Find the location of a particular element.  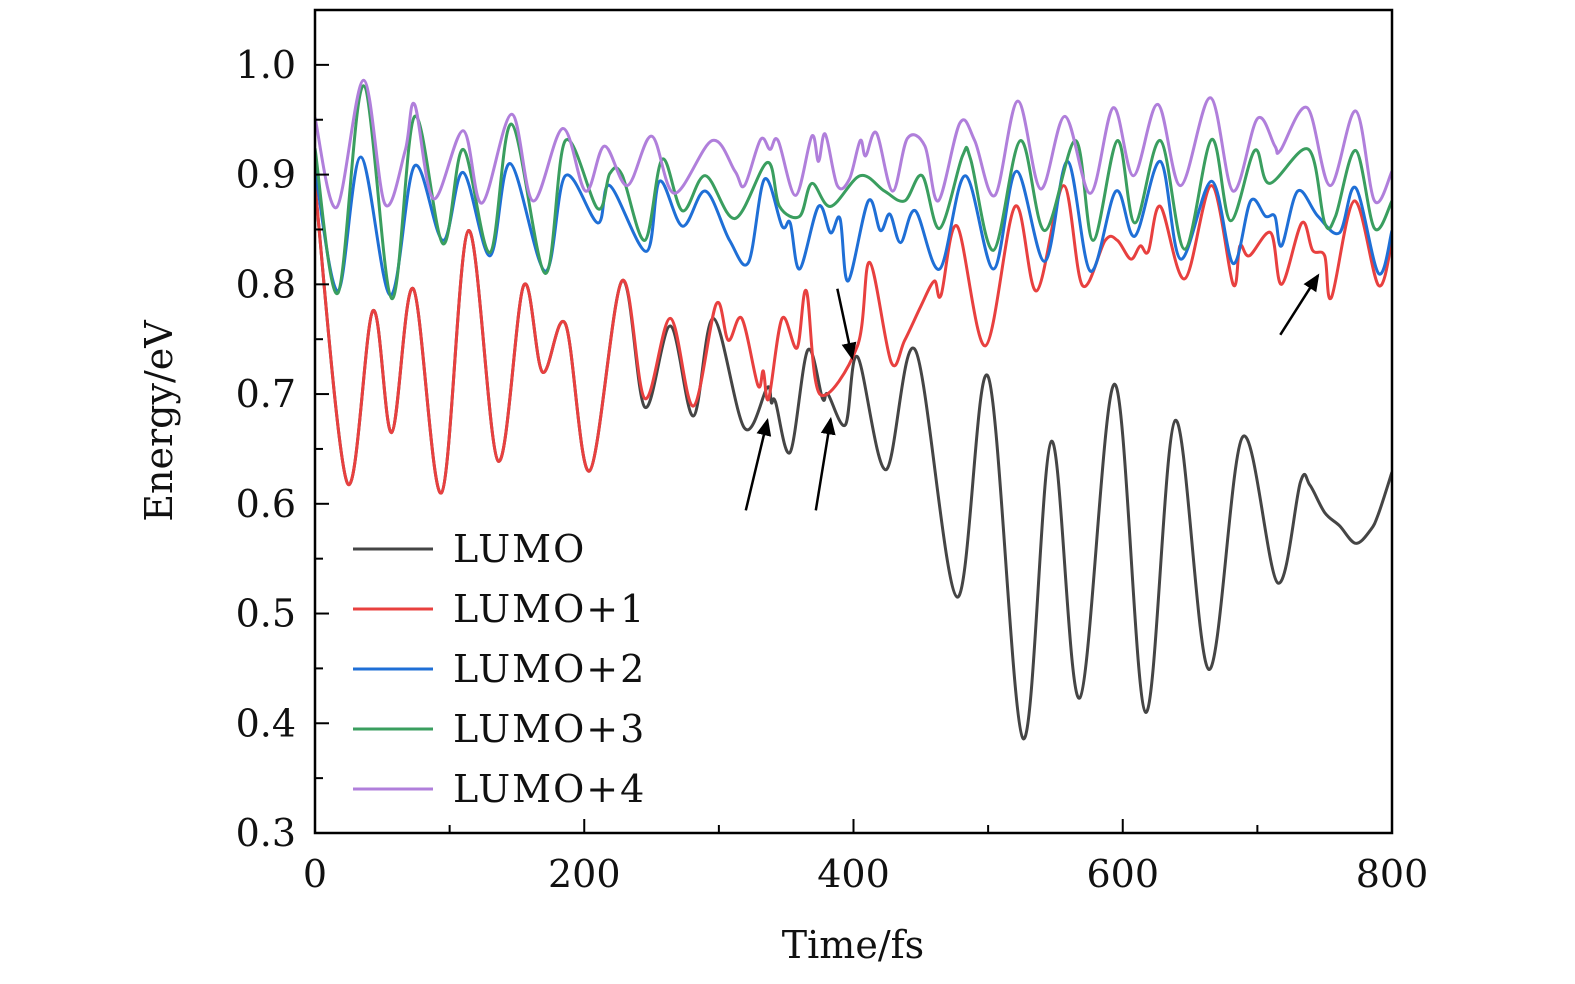

legend-label: LUMO+2 is located at coordinates (549, 669).